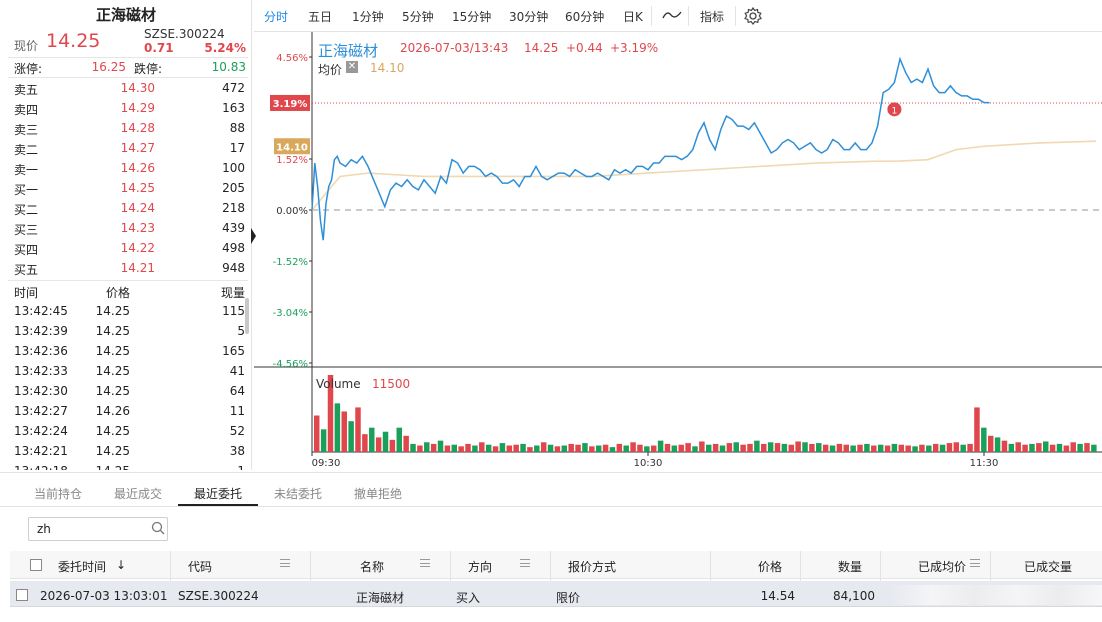  What do you see at coordinates (352, 67) in the screenshot?
I see `close-avg-icon: ✕` at bounding box center [352, 67].